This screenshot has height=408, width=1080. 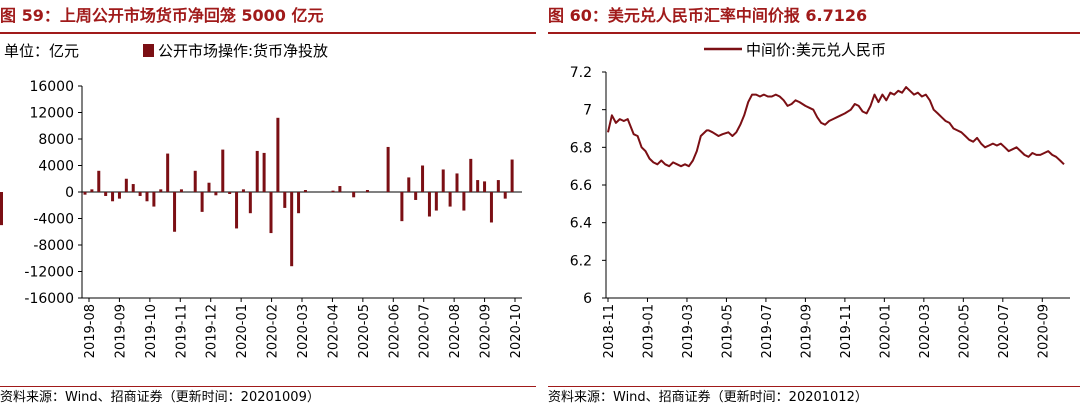 I want to click on right-x-tick-label: 2020-05, so click(x=964, y=331).